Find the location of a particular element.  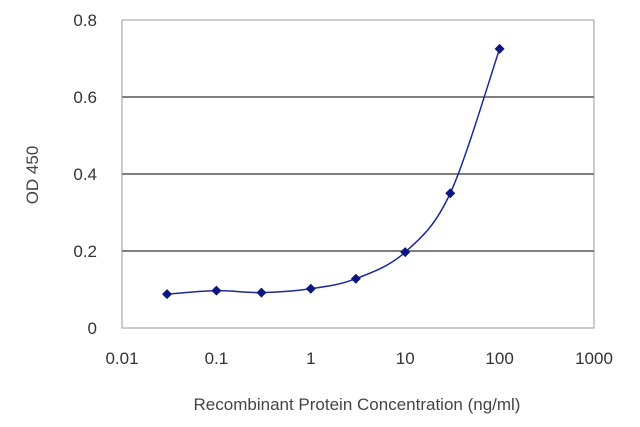

y-tick-labels: 0 0.2 0.4 0.6 0.8 is located at coordinates (85, 174).